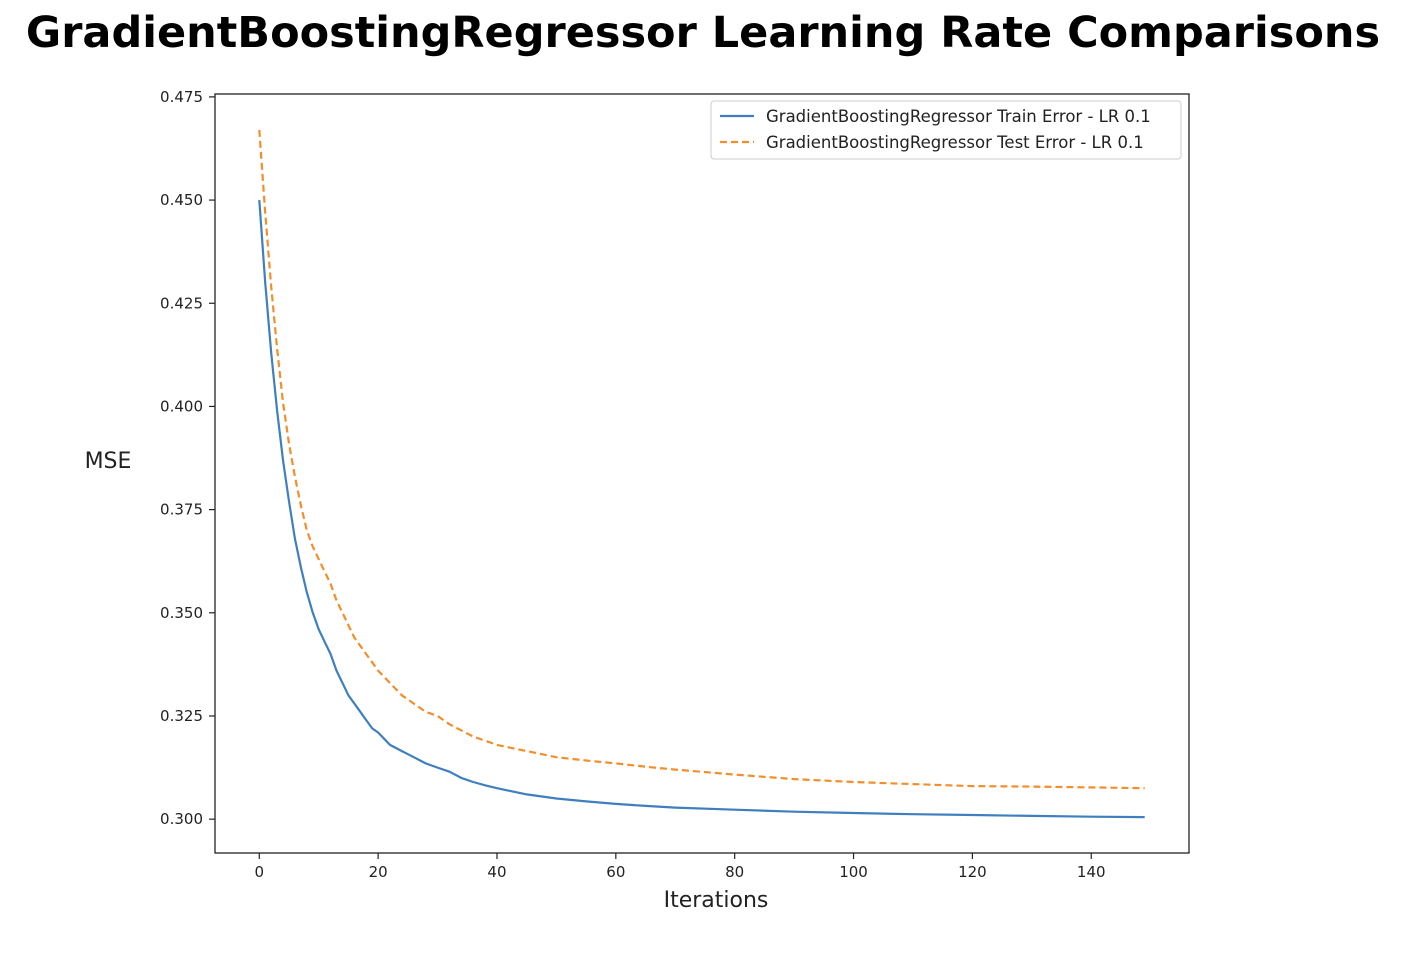 The height and width of the screenshot is (954, 1406). I want to click on y-tick-label: 0.450, so click(181, 200).